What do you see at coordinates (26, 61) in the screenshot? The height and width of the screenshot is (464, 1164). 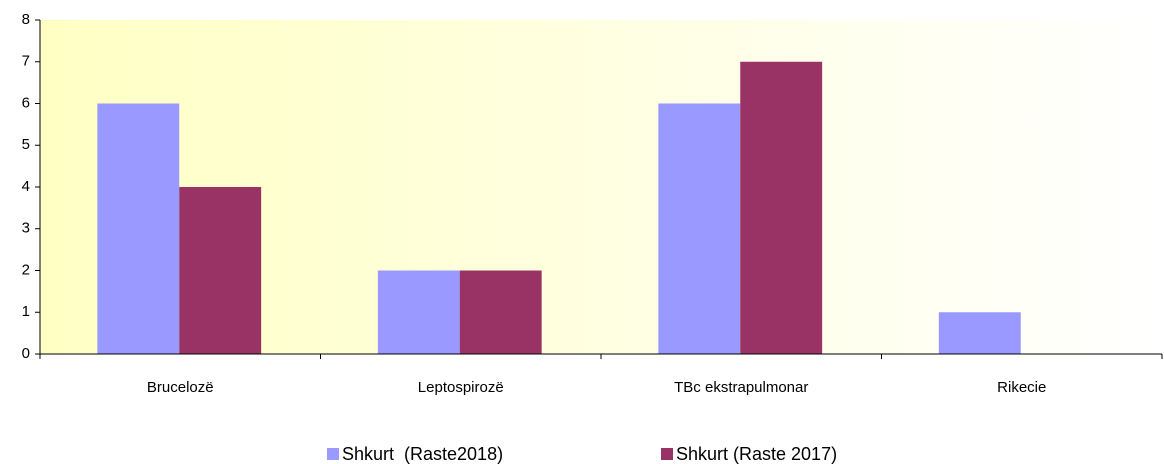 I see `y-tick-label: 7` at bounding box center [26, 61].